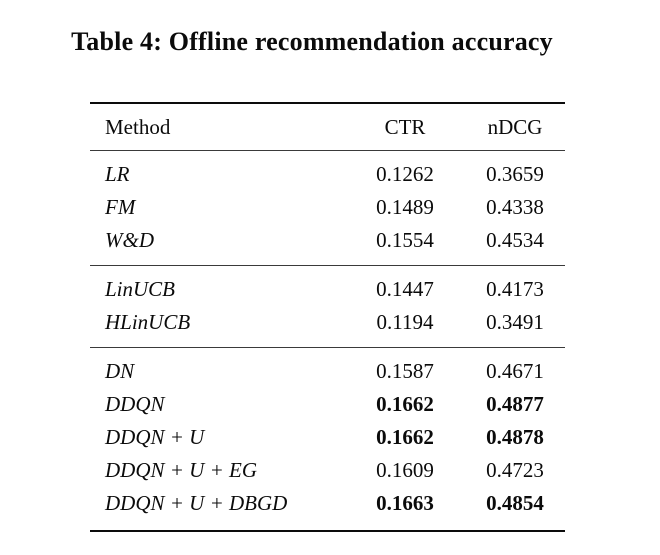  I want to click on table-row: DDQN + U 0.1662 0.4878, so click(327, 437).